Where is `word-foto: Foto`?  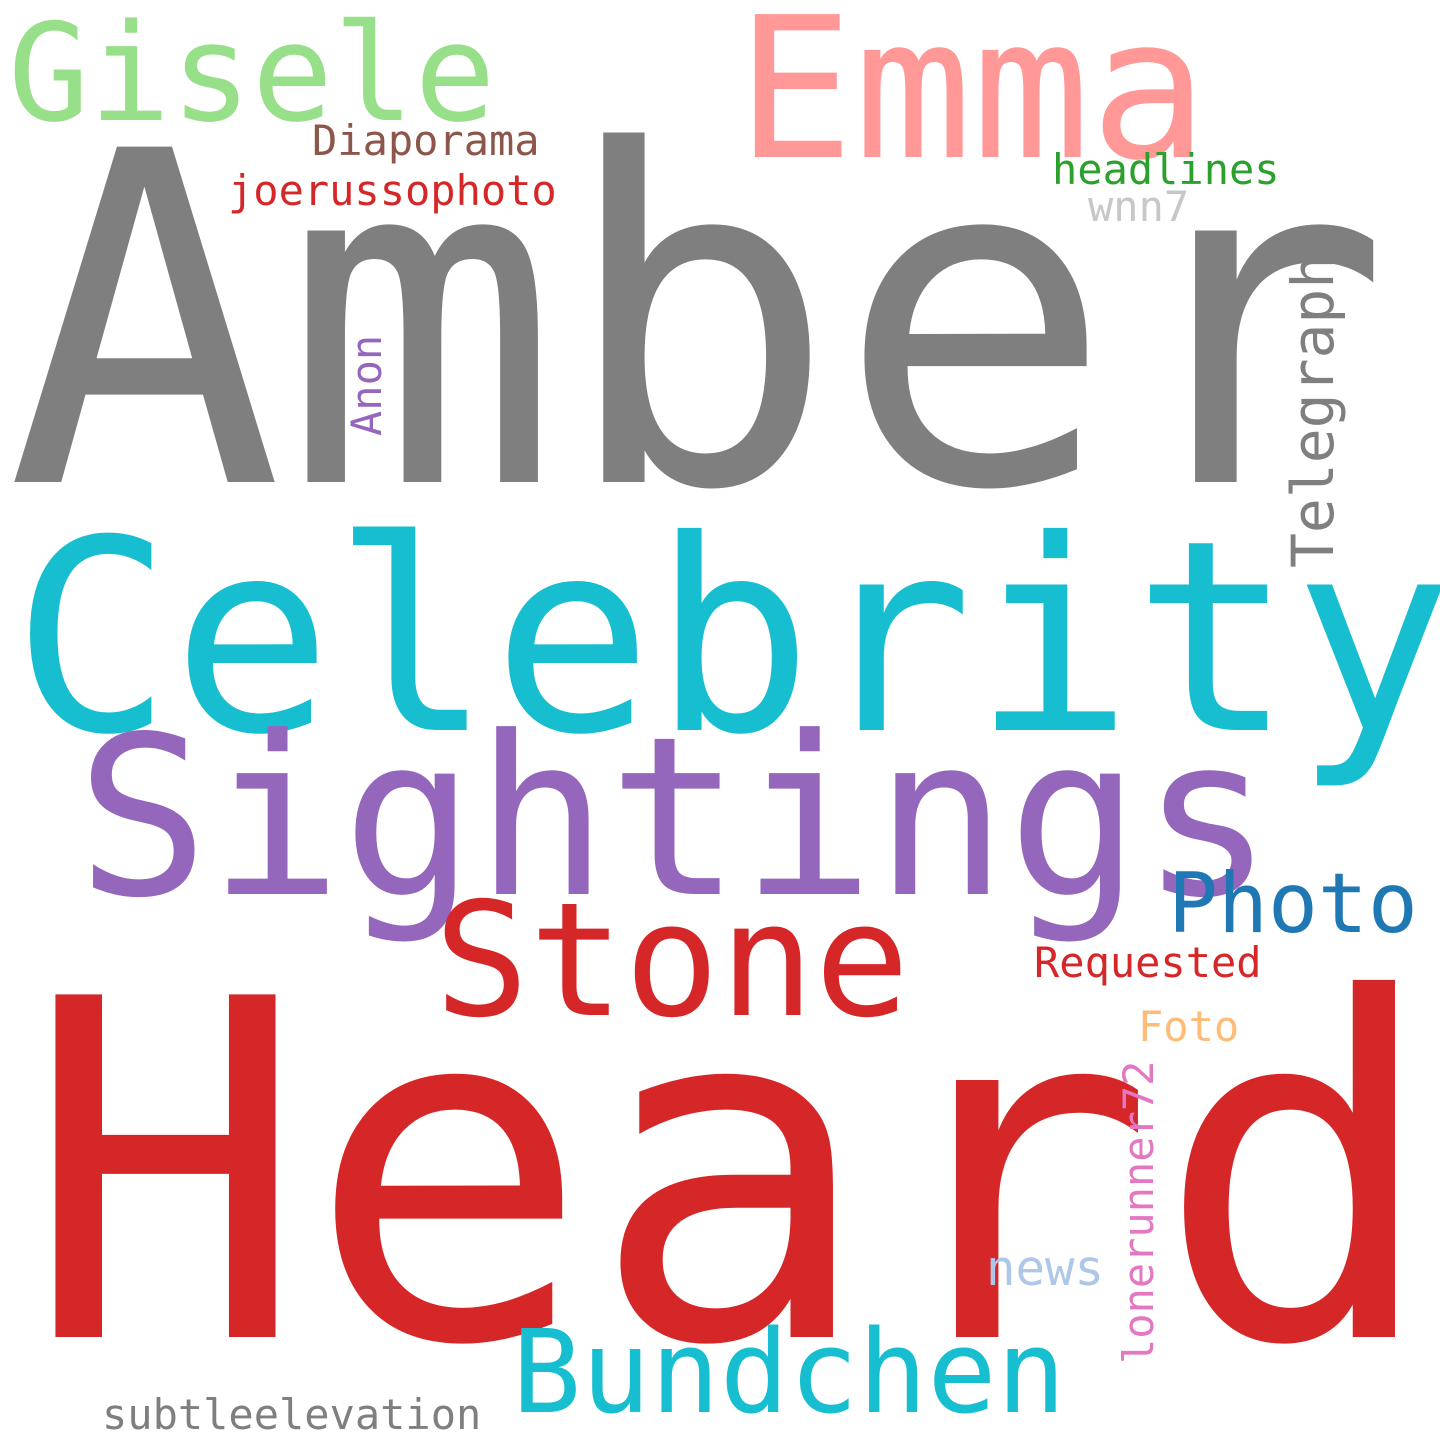
word-foto: Foto is located at coordinates (1189, 1026).